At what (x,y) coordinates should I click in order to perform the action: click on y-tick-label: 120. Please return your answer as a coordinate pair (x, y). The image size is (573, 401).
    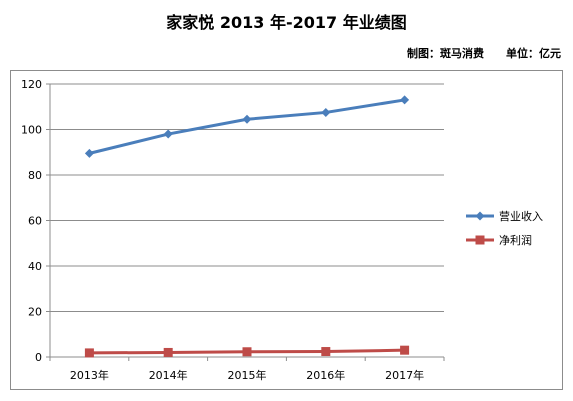
    Looking at the image, I should click on (31, 84).